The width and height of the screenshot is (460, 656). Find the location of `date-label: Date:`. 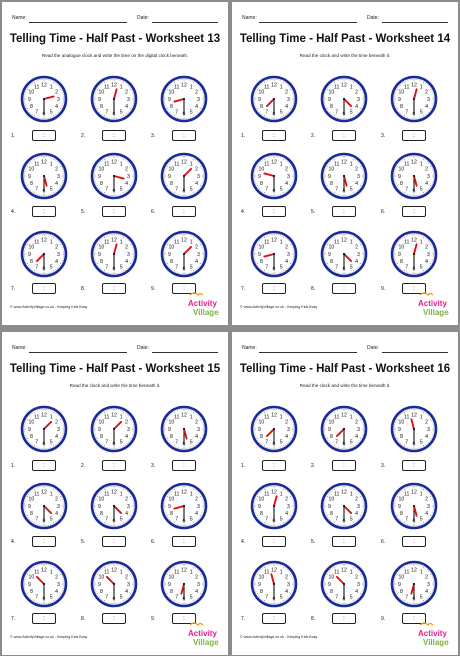

date-label: Date: is located at coordinates (143, 348).